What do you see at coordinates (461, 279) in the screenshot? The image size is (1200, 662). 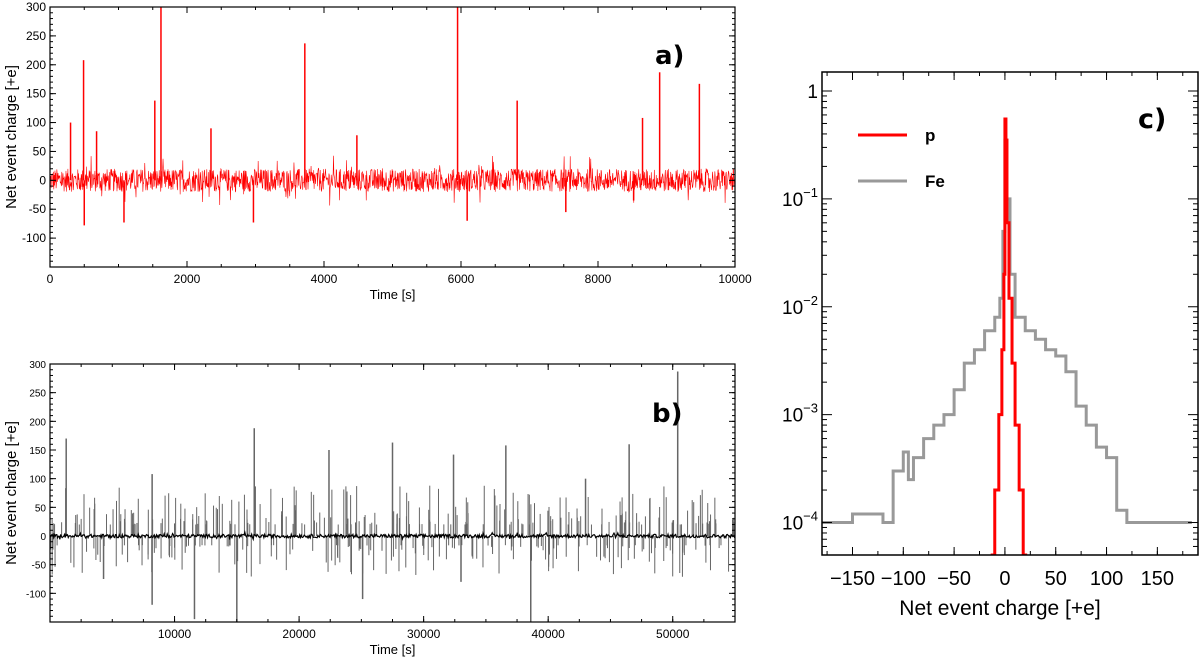 I see `x-tick-label: 6000` at bounding box center [461, 279].